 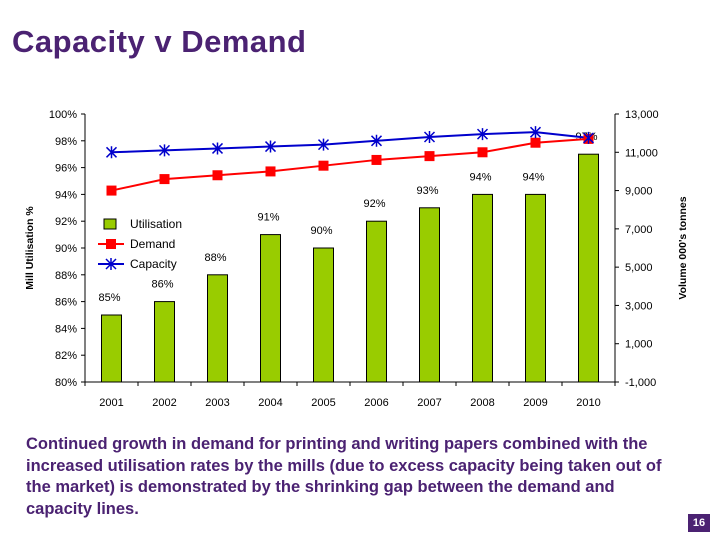 I want to click on x-tick-label: 2009, so click(x=535, y=403).